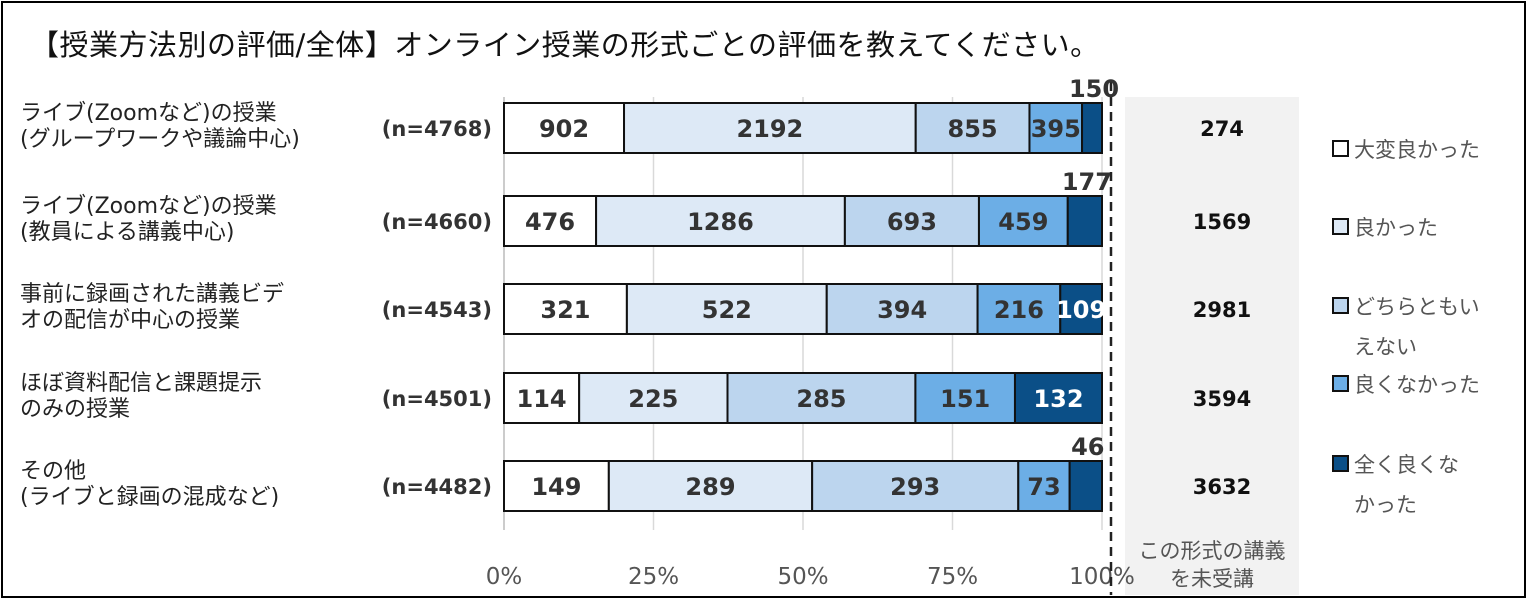  What do you see at coordinates (437, 310) in the screenshot?
I see `sample-size-label: (n=4543)` at bounding box center [437, 310].